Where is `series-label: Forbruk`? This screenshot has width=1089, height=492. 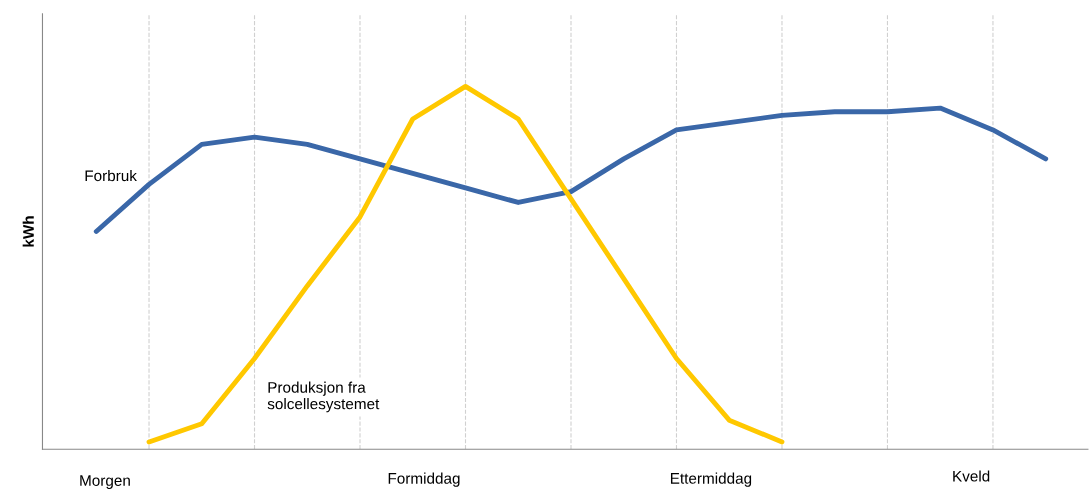
series-label: Forbruk is located at coordinates (111, 175).